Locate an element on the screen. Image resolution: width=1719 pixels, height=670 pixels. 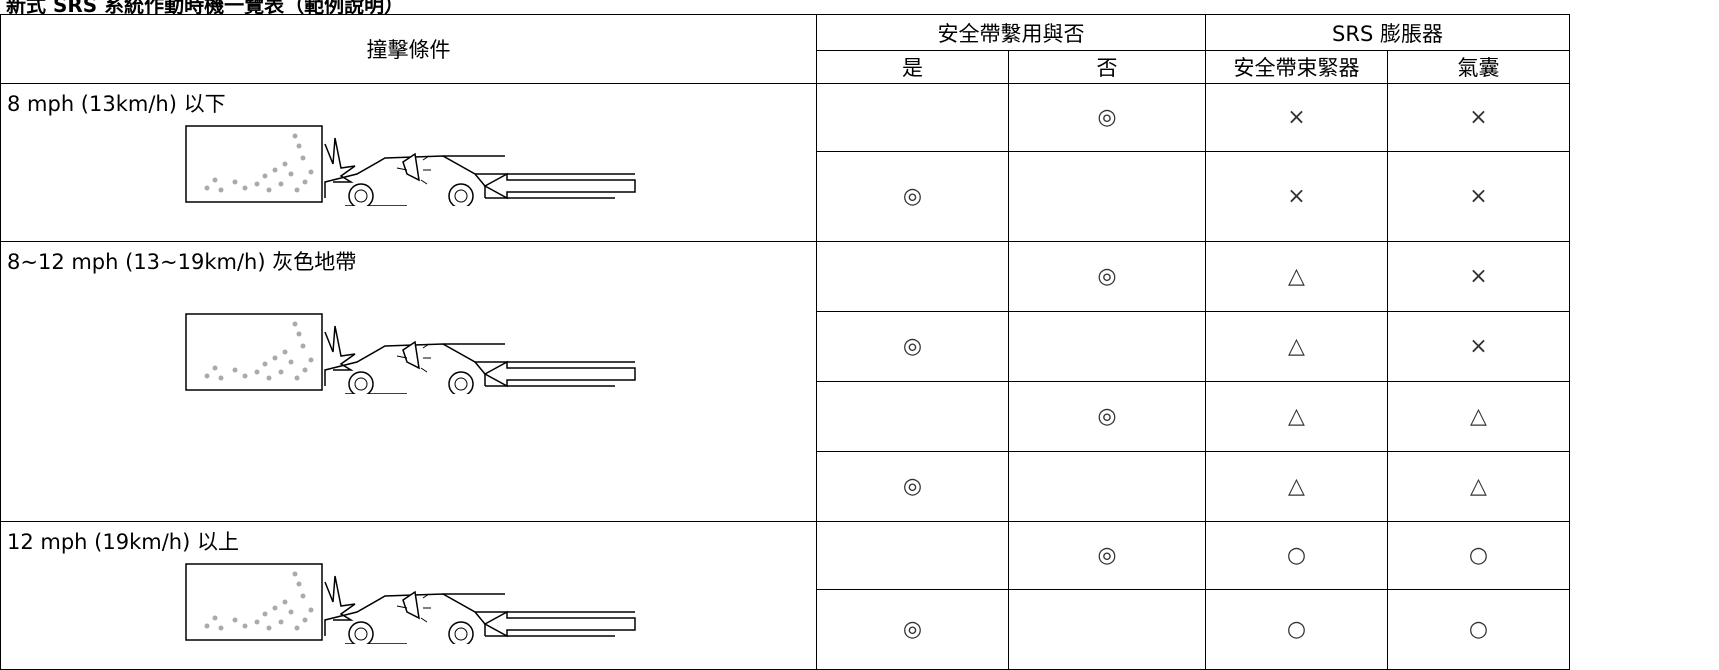
table-row: ◎ ○ ○ is located at coordinates (785, 629).